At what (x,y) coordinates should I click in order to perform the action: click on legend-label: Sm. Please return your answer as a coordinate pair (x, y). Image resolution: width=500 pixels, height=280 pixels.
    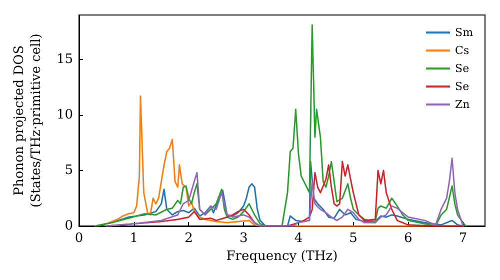
    Looking at the image, I should click on (464, 32).